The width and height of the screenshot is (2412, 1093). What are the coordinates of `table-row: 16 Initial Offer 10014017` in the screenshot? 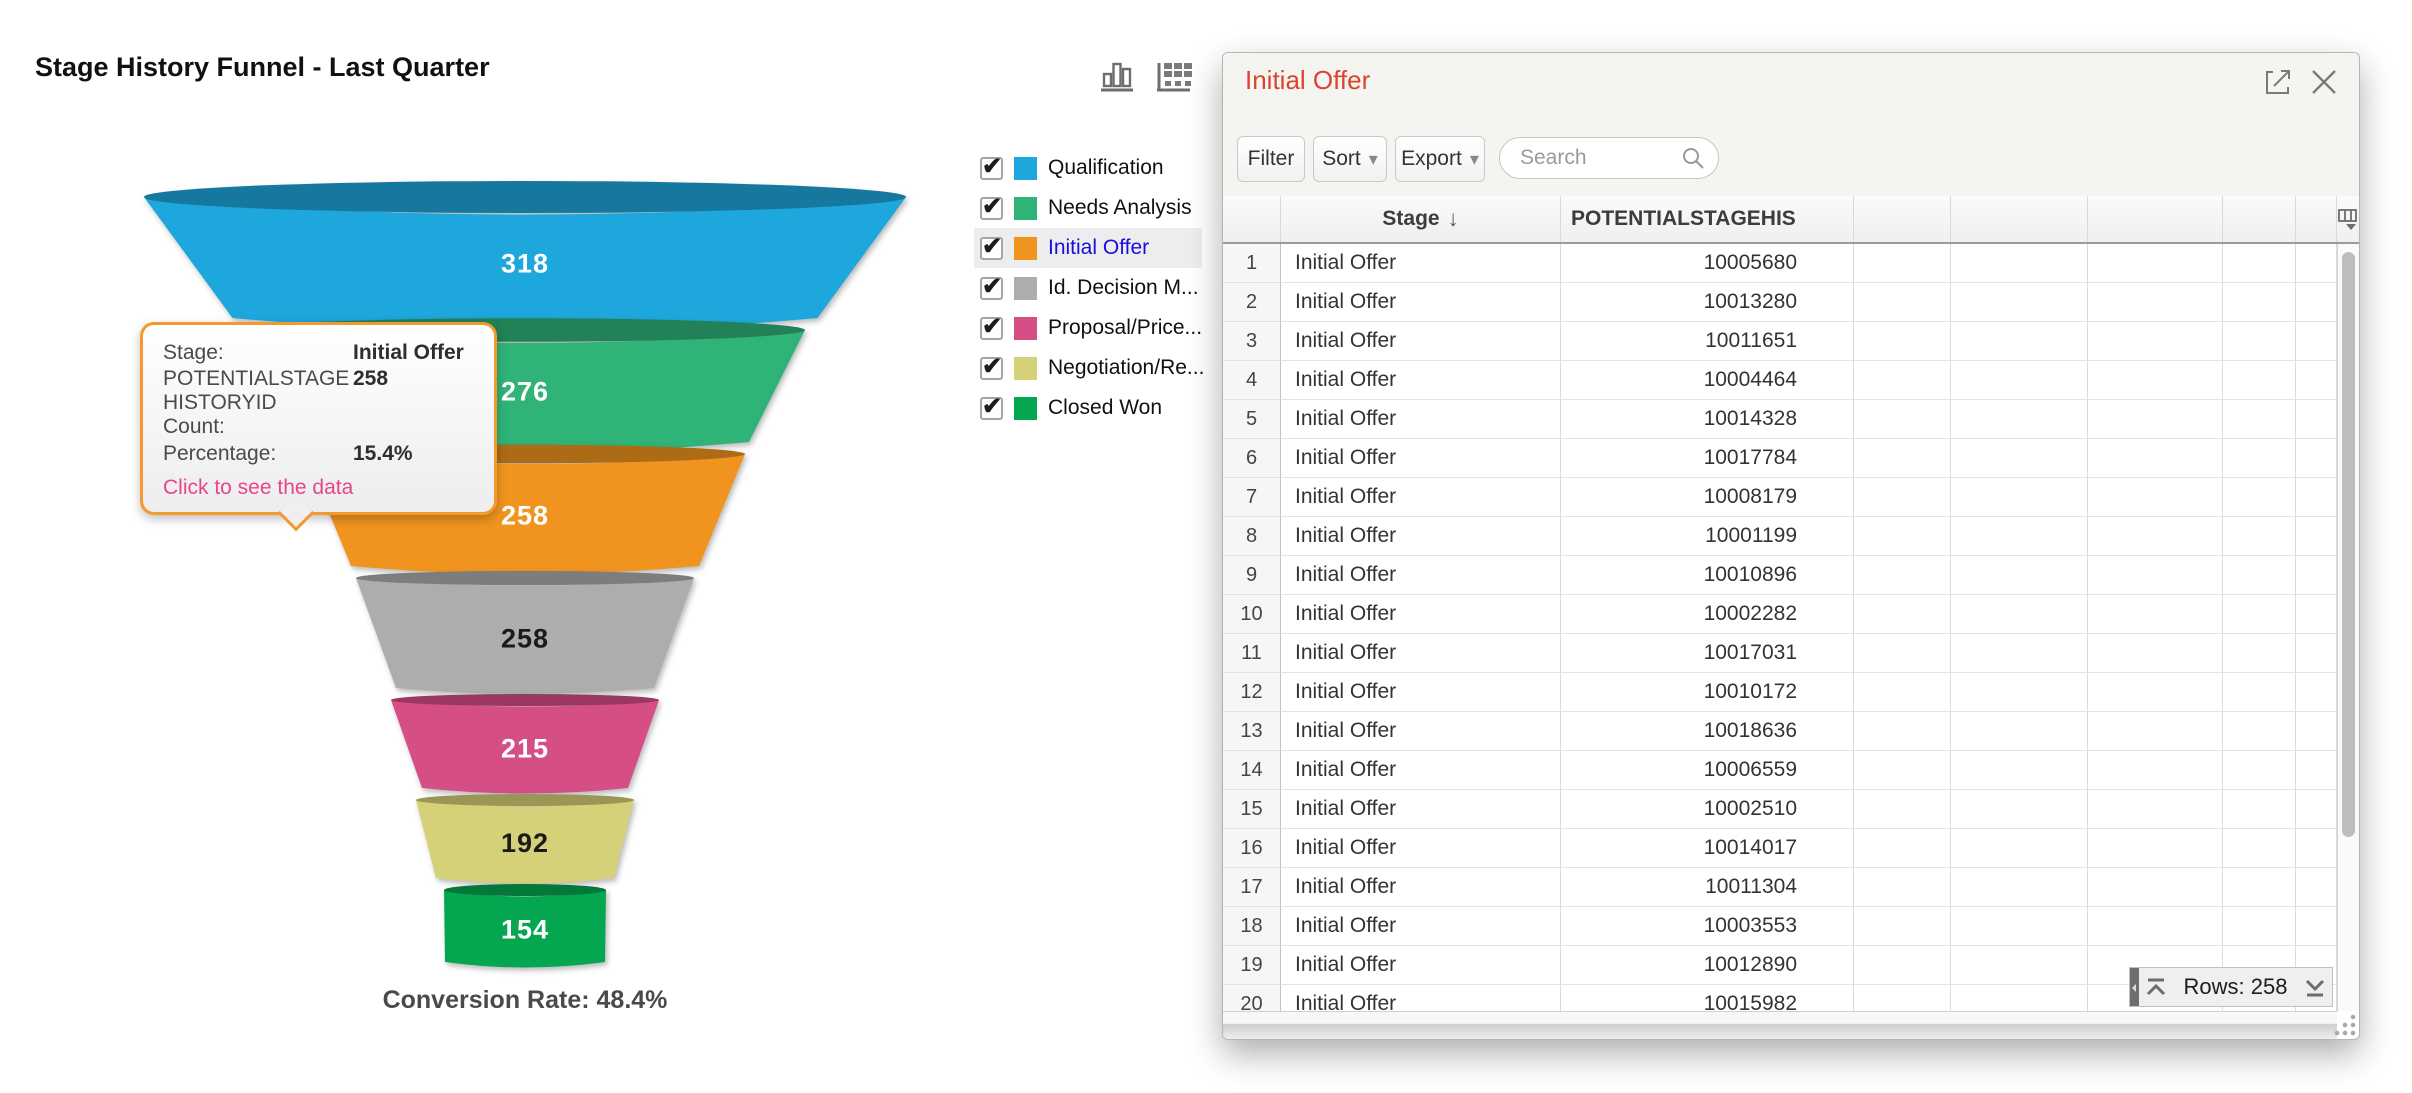 It's located at (1780, 848).